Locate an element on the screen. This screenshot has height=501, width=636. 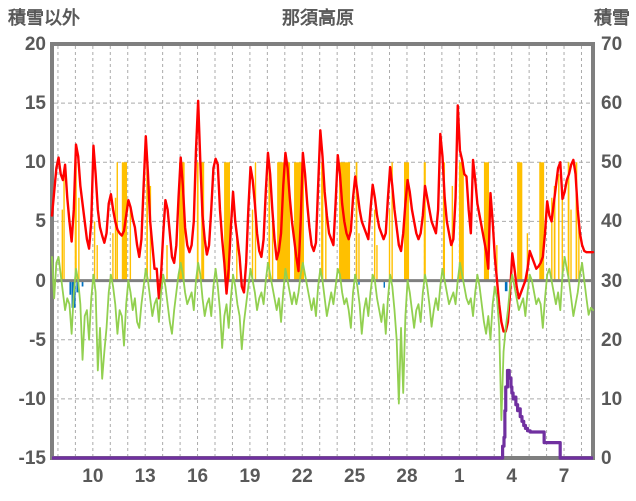
left-axis-tick: 20 is located at coordinates (35, 44).